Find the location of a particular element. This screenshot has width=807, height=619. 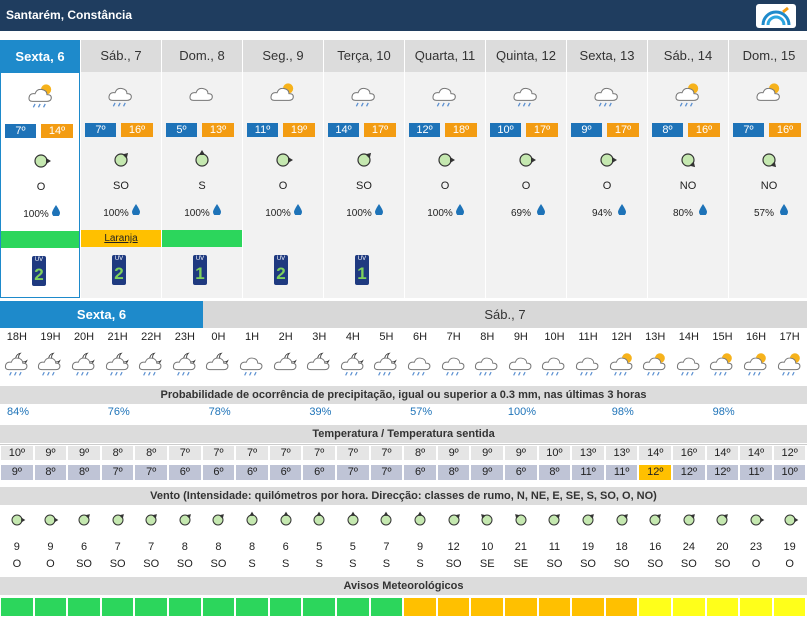

day-card: Quarta, 11 12º 18º O 100% is located at coordinates (445, 169).